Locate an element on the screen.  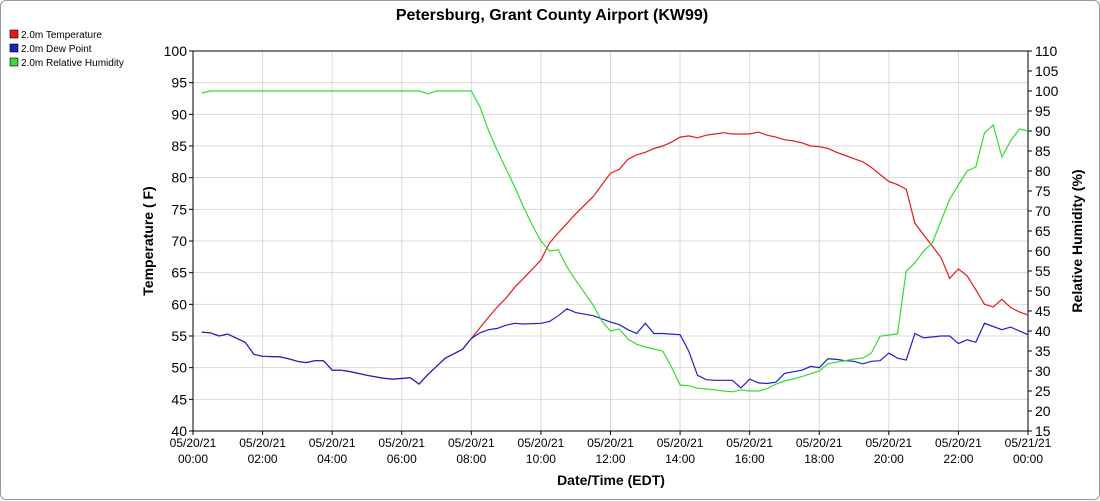
y2-tick-label: 65 is located at coordinates (1043, 231).